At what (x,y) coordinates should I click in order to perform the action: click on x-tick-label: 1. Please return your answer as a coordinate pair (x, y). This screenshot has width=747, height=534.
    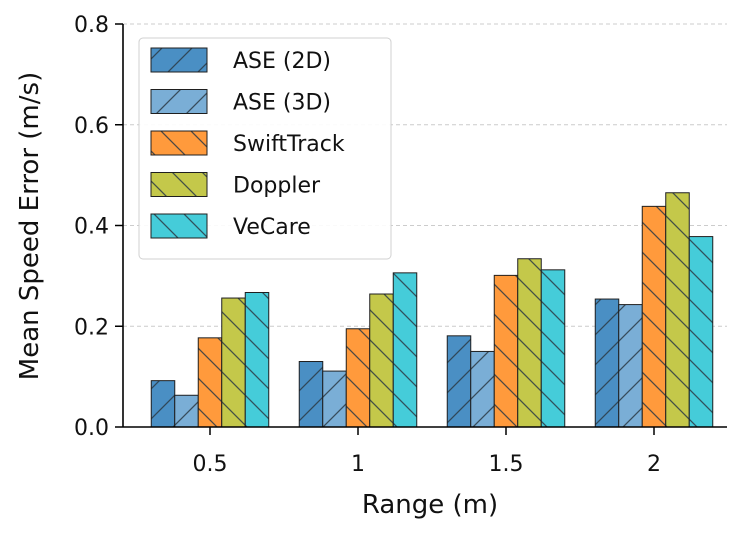
    Looking at the image, I should click on (358, 464).